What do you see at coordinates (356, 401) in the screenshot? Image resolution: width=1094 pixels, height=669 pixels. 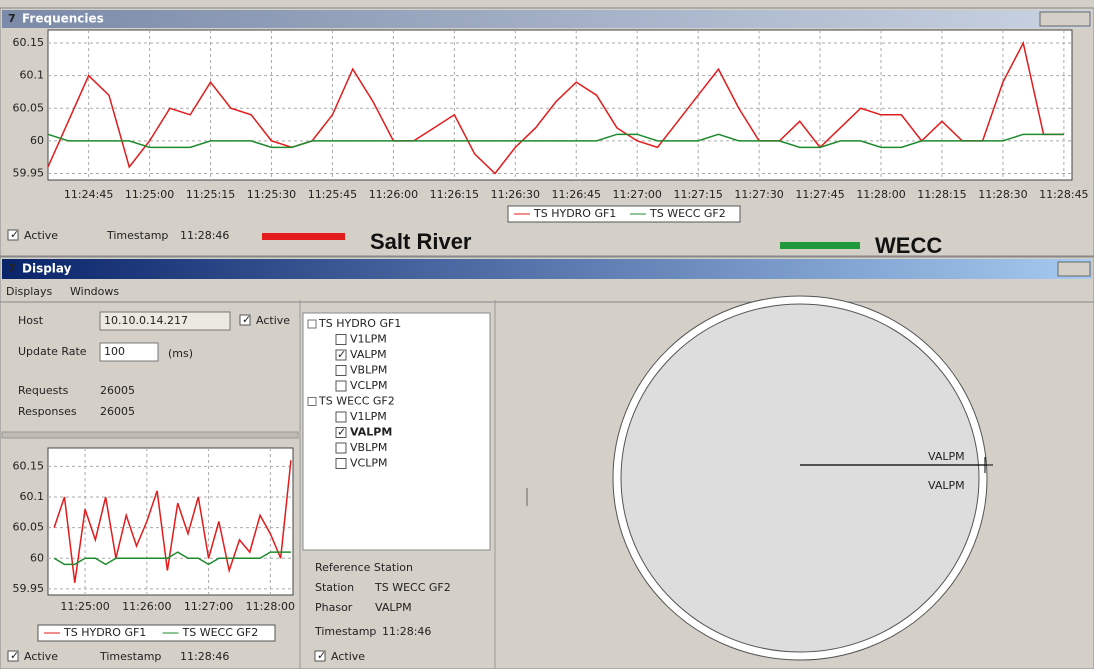 I see `tree-node: TS WECC GF2` at bounding box center [356, 401].